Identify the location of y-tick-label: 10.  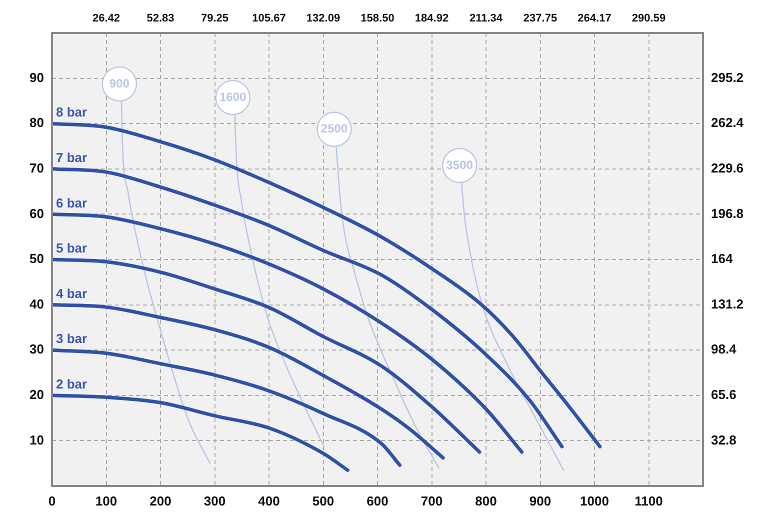
(37, 440).